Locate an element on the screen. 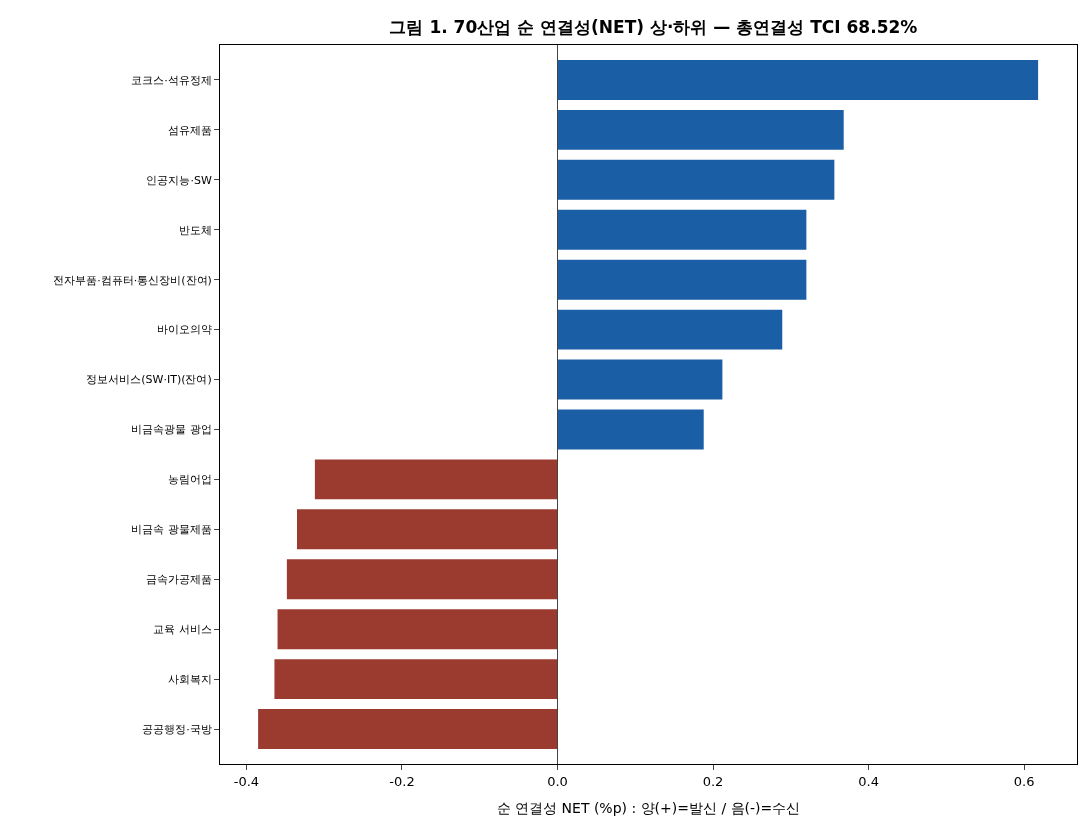 The image size is (1089, 834). y-tick-label: 금속가공제품 is located at coordinates (178, 580).